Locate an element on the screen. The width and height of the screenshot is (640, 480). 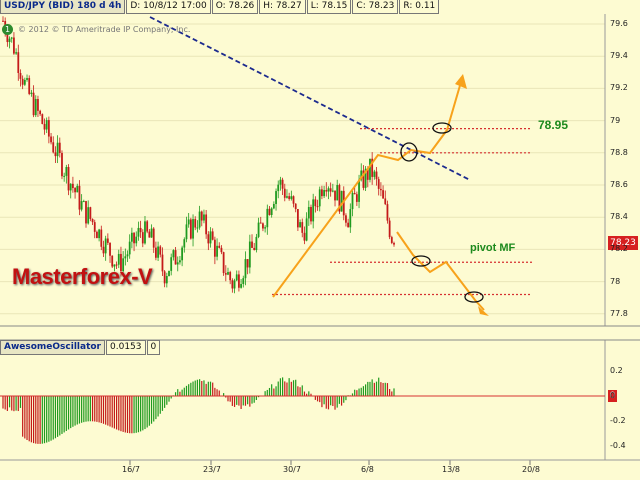
info-icon: 1 is located at coordinates (7, 29).